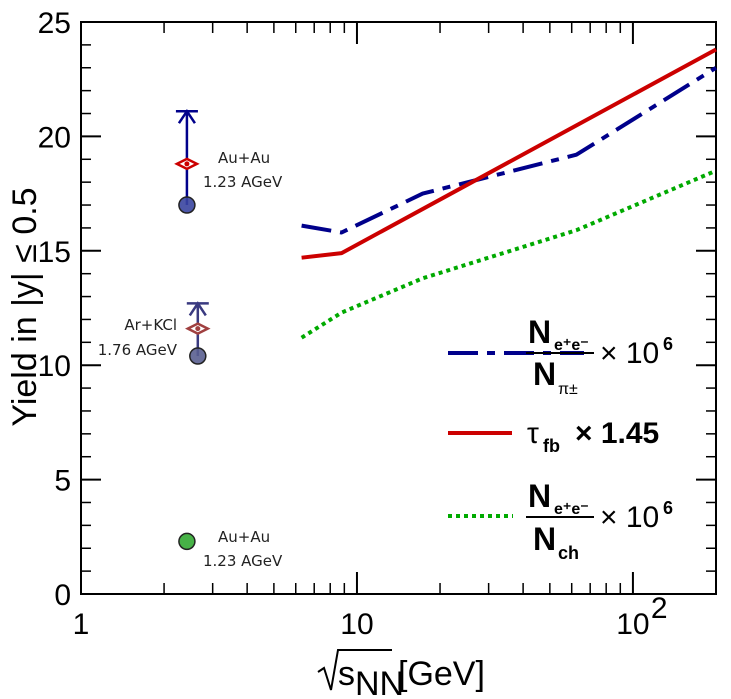 Image resolution: width=731 pixels, height=699 pixels. What do you see at coordinates (533, 433) in the screenshot?
I see `legend-2-symbol: τ` at bounding box center [533, 433].